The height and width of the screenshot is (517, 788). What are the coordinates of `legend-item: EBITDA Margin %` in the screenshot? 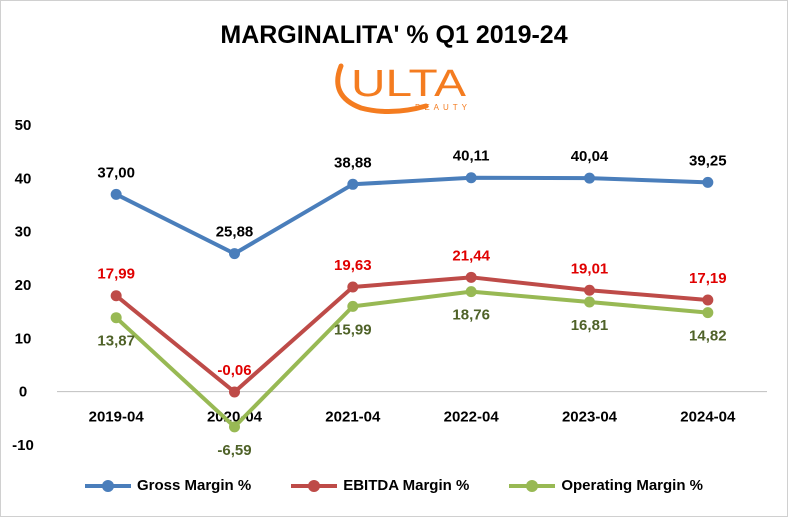 It's located at (380, 485).